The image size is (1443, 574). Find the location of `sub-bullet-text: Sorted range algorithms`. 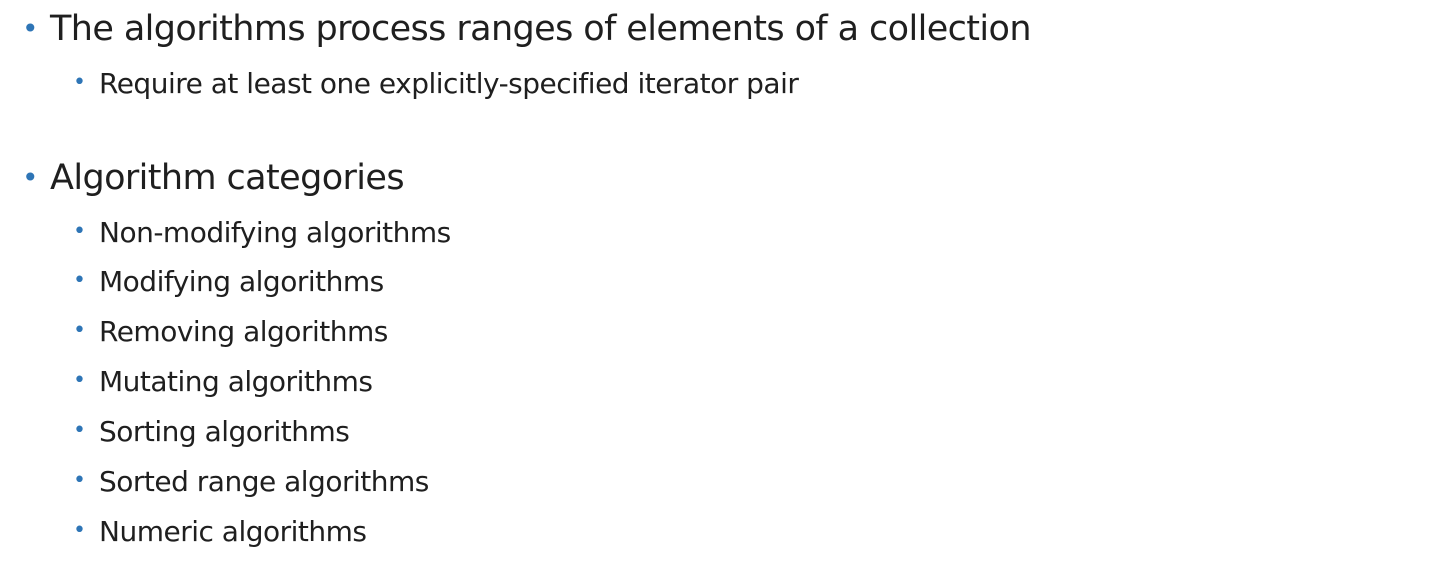

sub-bullet-text: Sorted range algorithms is located at coordinates (264, 481).